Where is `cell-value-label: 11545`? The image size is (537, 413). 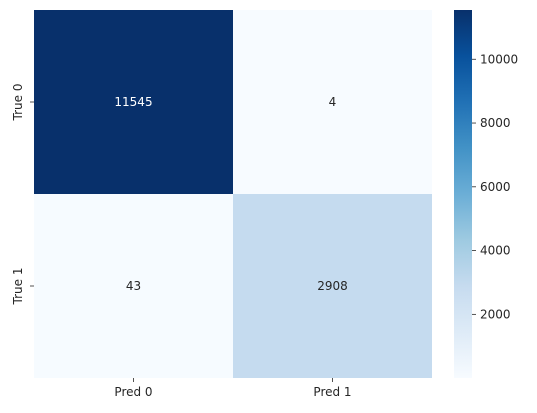
cell-value-label: 11545 is located at coordinates (133, 102).